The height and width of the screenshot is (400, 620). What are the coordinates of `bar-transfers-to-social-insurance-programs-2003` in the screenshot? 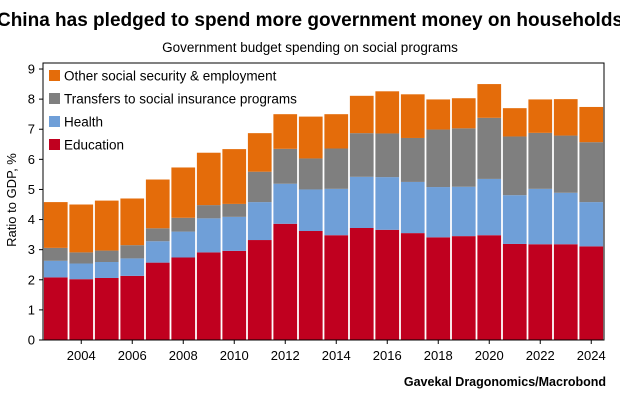 It's located at (55, 254).